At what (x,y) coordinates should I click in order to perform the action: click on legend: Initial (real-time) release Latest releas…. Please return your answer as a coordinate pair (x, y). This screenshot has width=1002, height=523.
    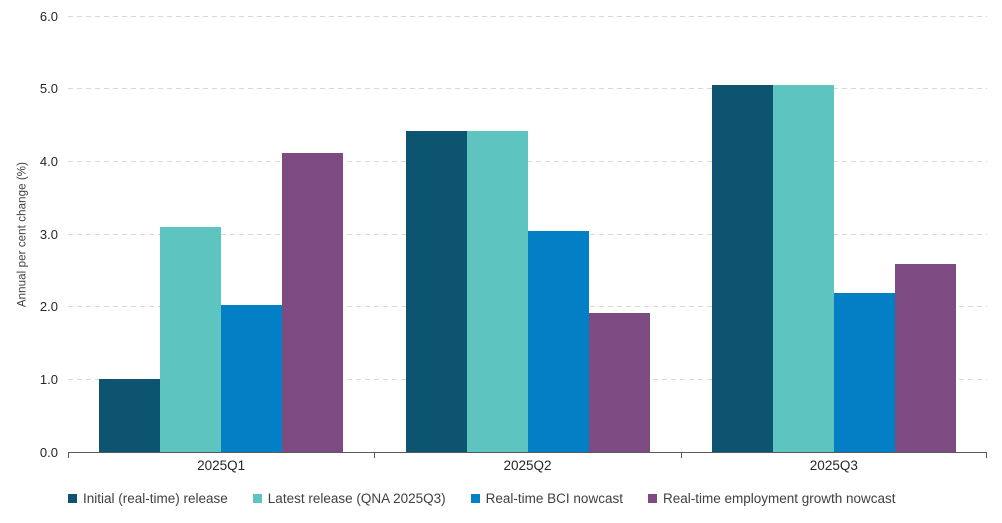
    Looking at the image, I should click on (482, 498).